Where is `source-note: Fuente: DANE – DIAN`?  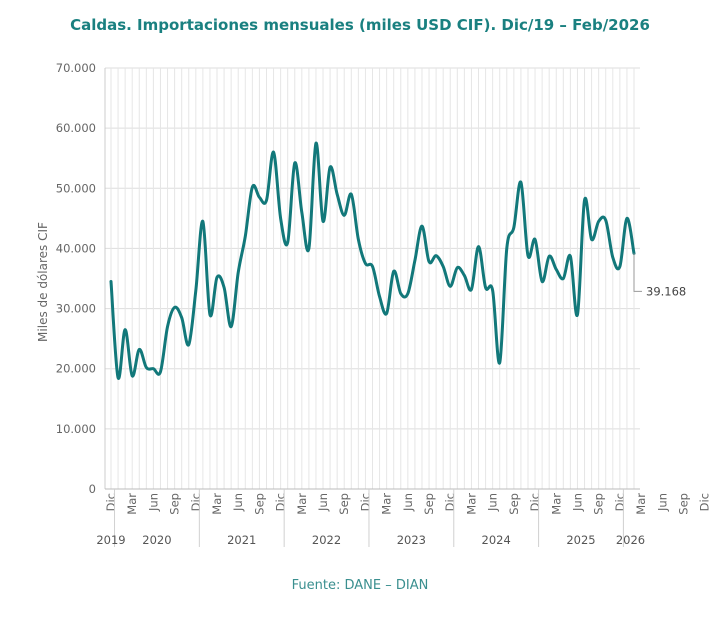 source-note: Fuente: DANE – DIAN is located at coordinates (360, 585).